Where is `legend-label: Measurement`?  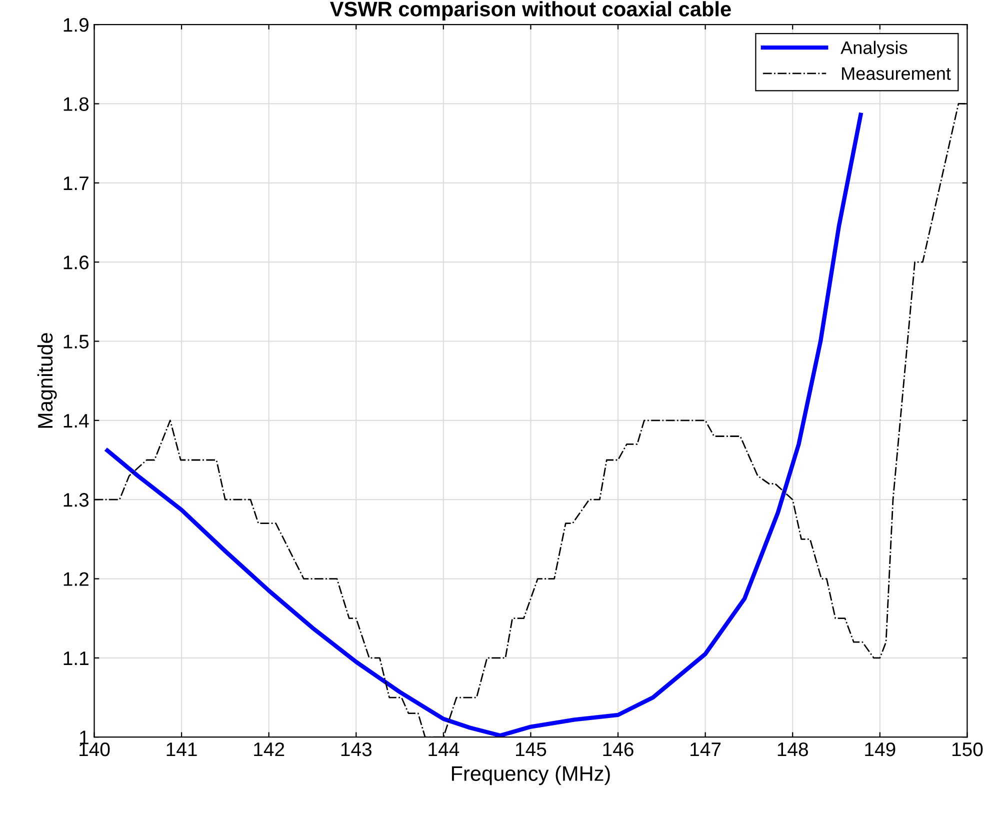
legend-label: Measurement is located at coordinates (896, 73).